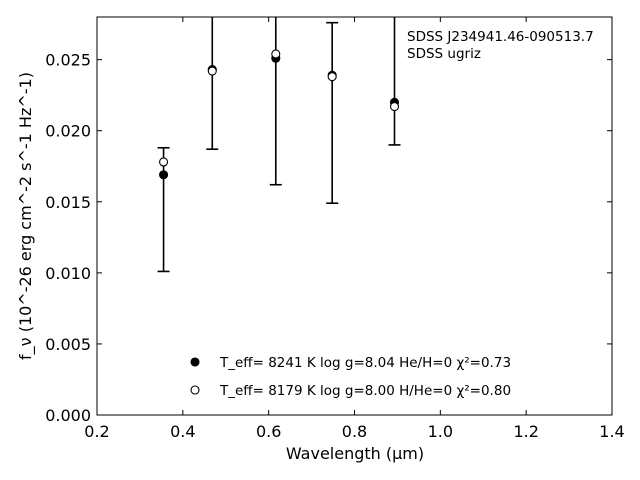 The height and width of the screenshot is (480, 640). Describe the element at coordinates (68, 131) in the screenshot. I see `y-tick-label: 0.020` at that location.